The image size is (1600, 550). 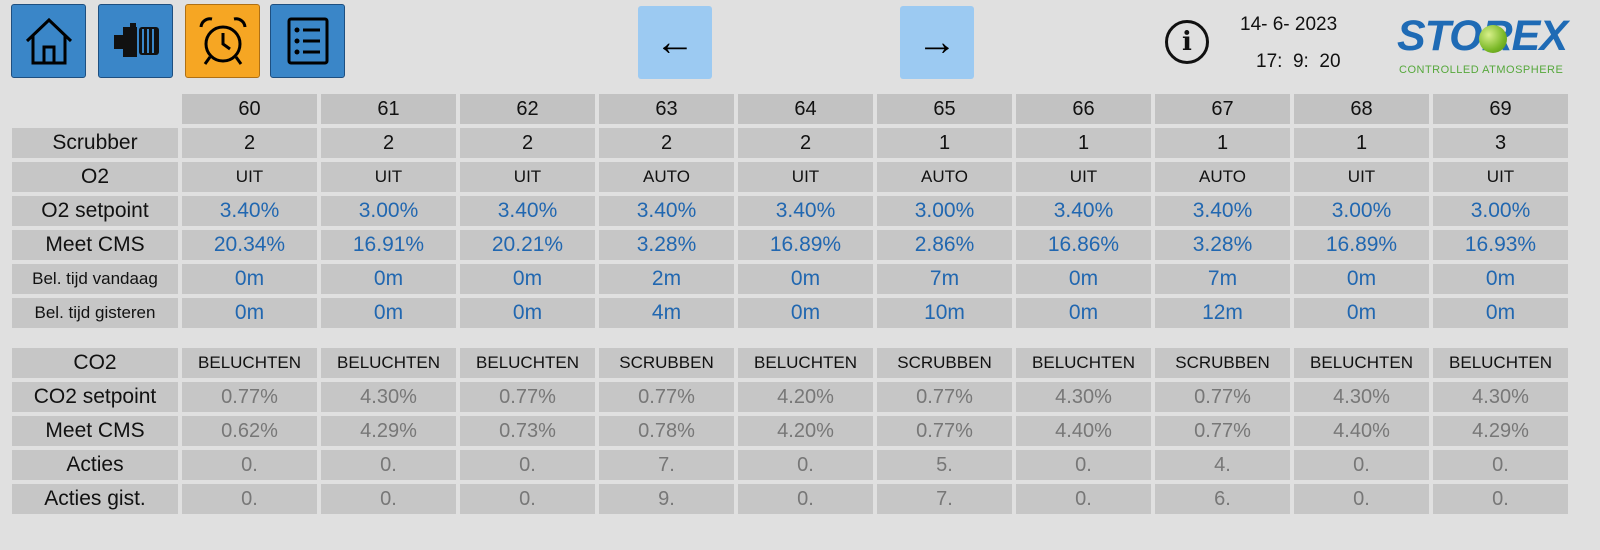 What do you see at coordinates (1500, 143) in the screenshot?
I see `table-cell: 3` at bounding box center [1500, 143].